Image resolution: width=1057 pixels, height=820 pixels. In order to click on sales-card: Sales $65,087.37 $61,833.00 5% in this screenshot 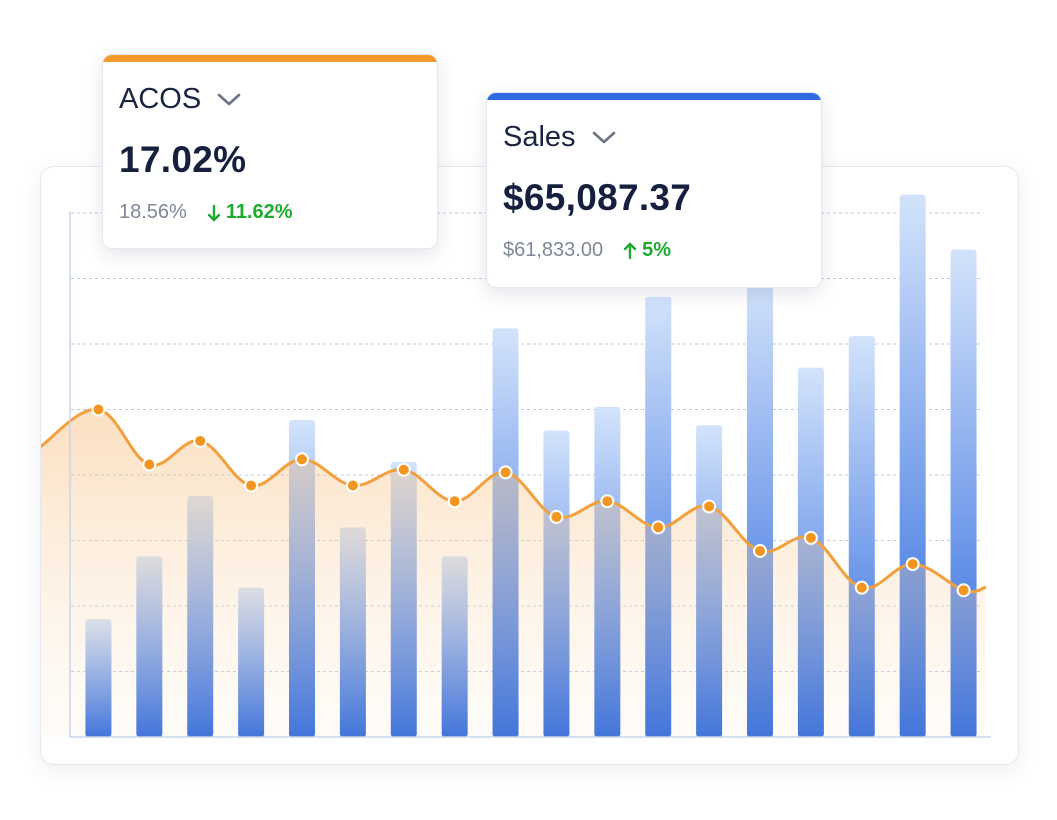, I will do `click(654, 190)`.